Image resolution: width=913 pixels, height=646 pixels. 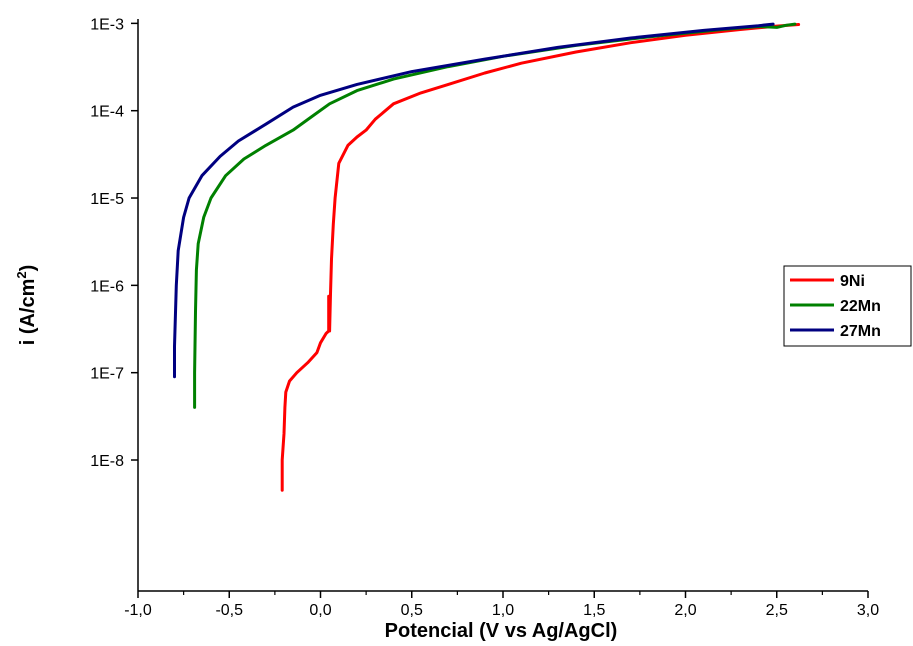 I want to click on y-ticks: 1E-3 1E-4 1E-5 1E-6 1E-7 1E-8, so click(x=114, y=243).